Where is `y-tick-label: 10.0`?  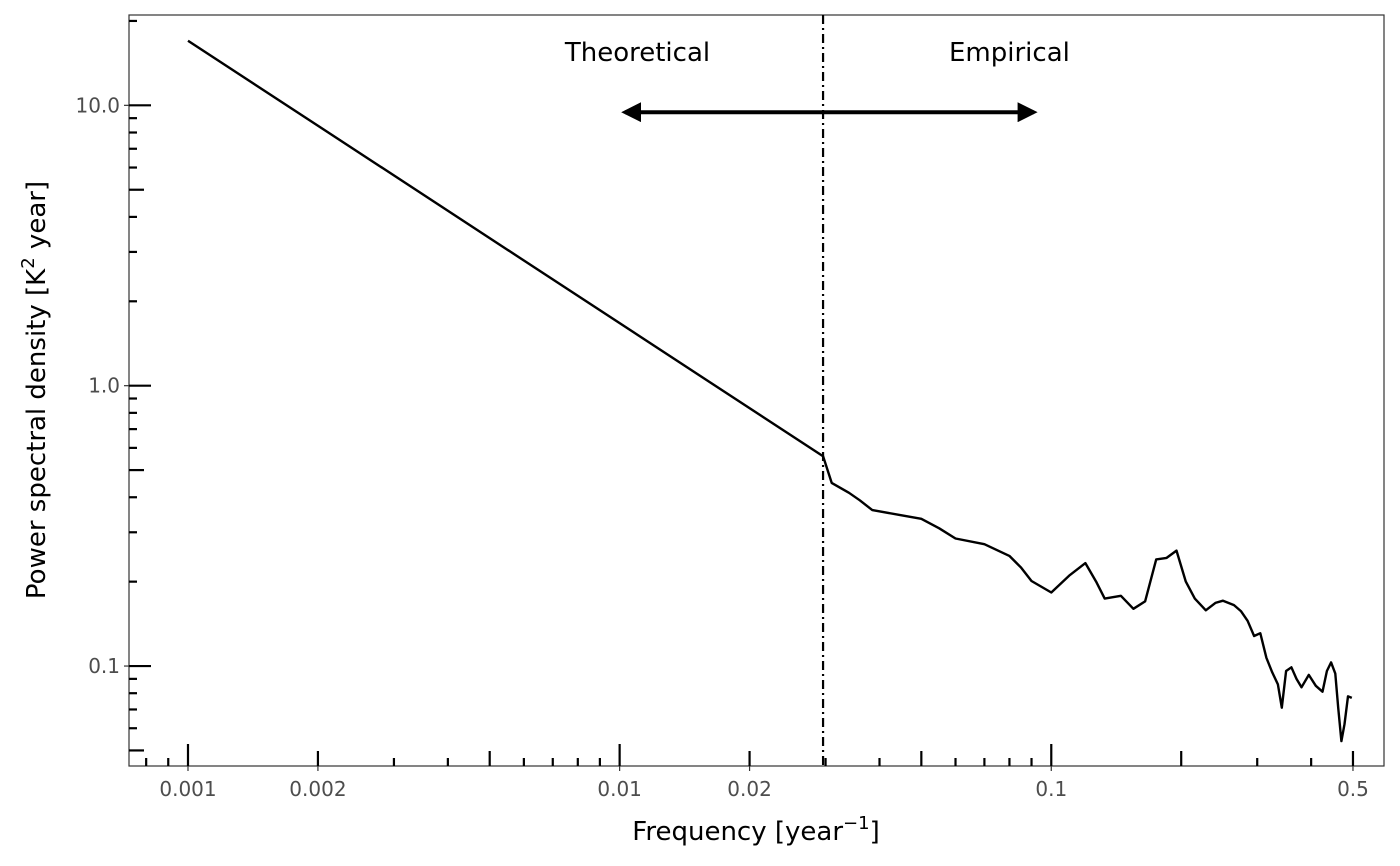 y-tick-label: 10.0 is located at coordinates (97, 105).